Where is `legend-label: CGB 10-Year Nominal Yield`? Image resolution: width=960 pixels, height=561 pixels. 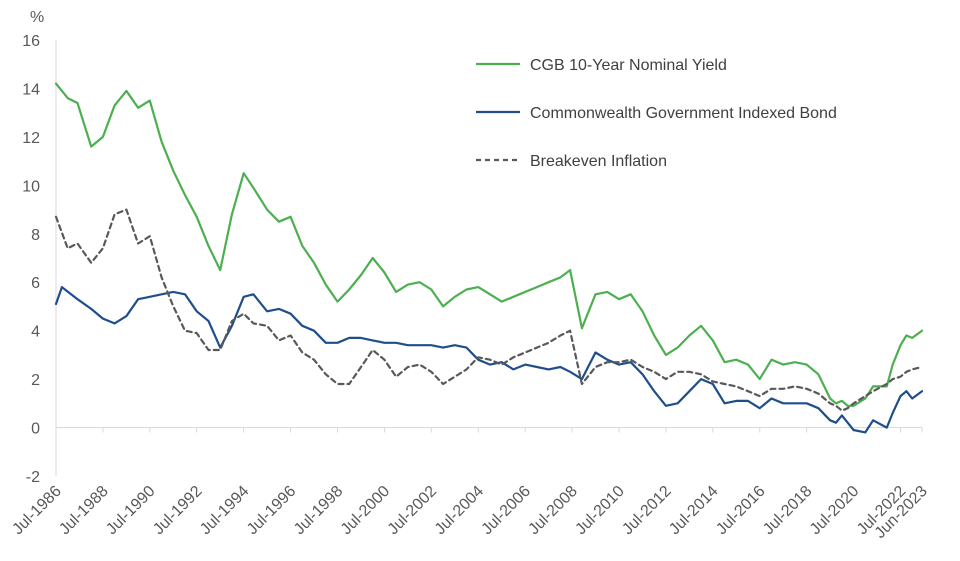 legend-label: CGB 10-Year Nominal Yield is located at coordinates (628, 65).